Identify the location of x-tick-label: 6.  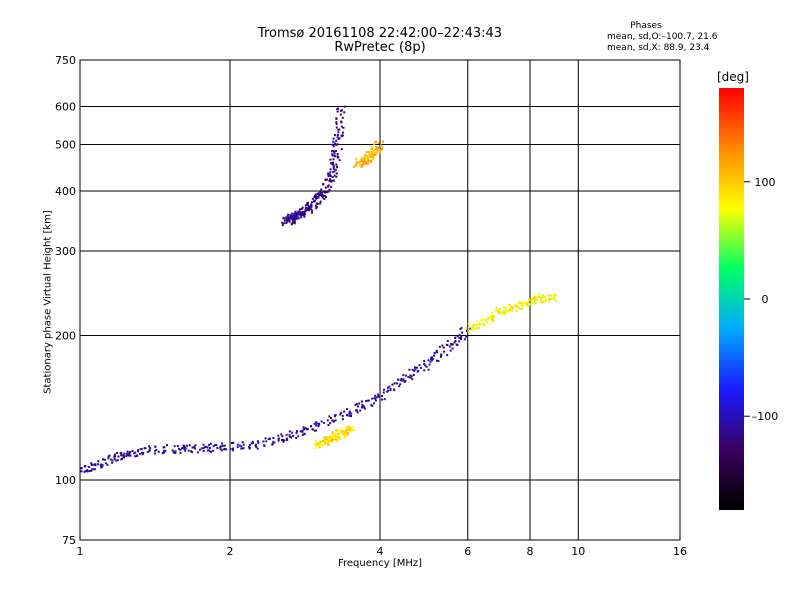
(467, 551).